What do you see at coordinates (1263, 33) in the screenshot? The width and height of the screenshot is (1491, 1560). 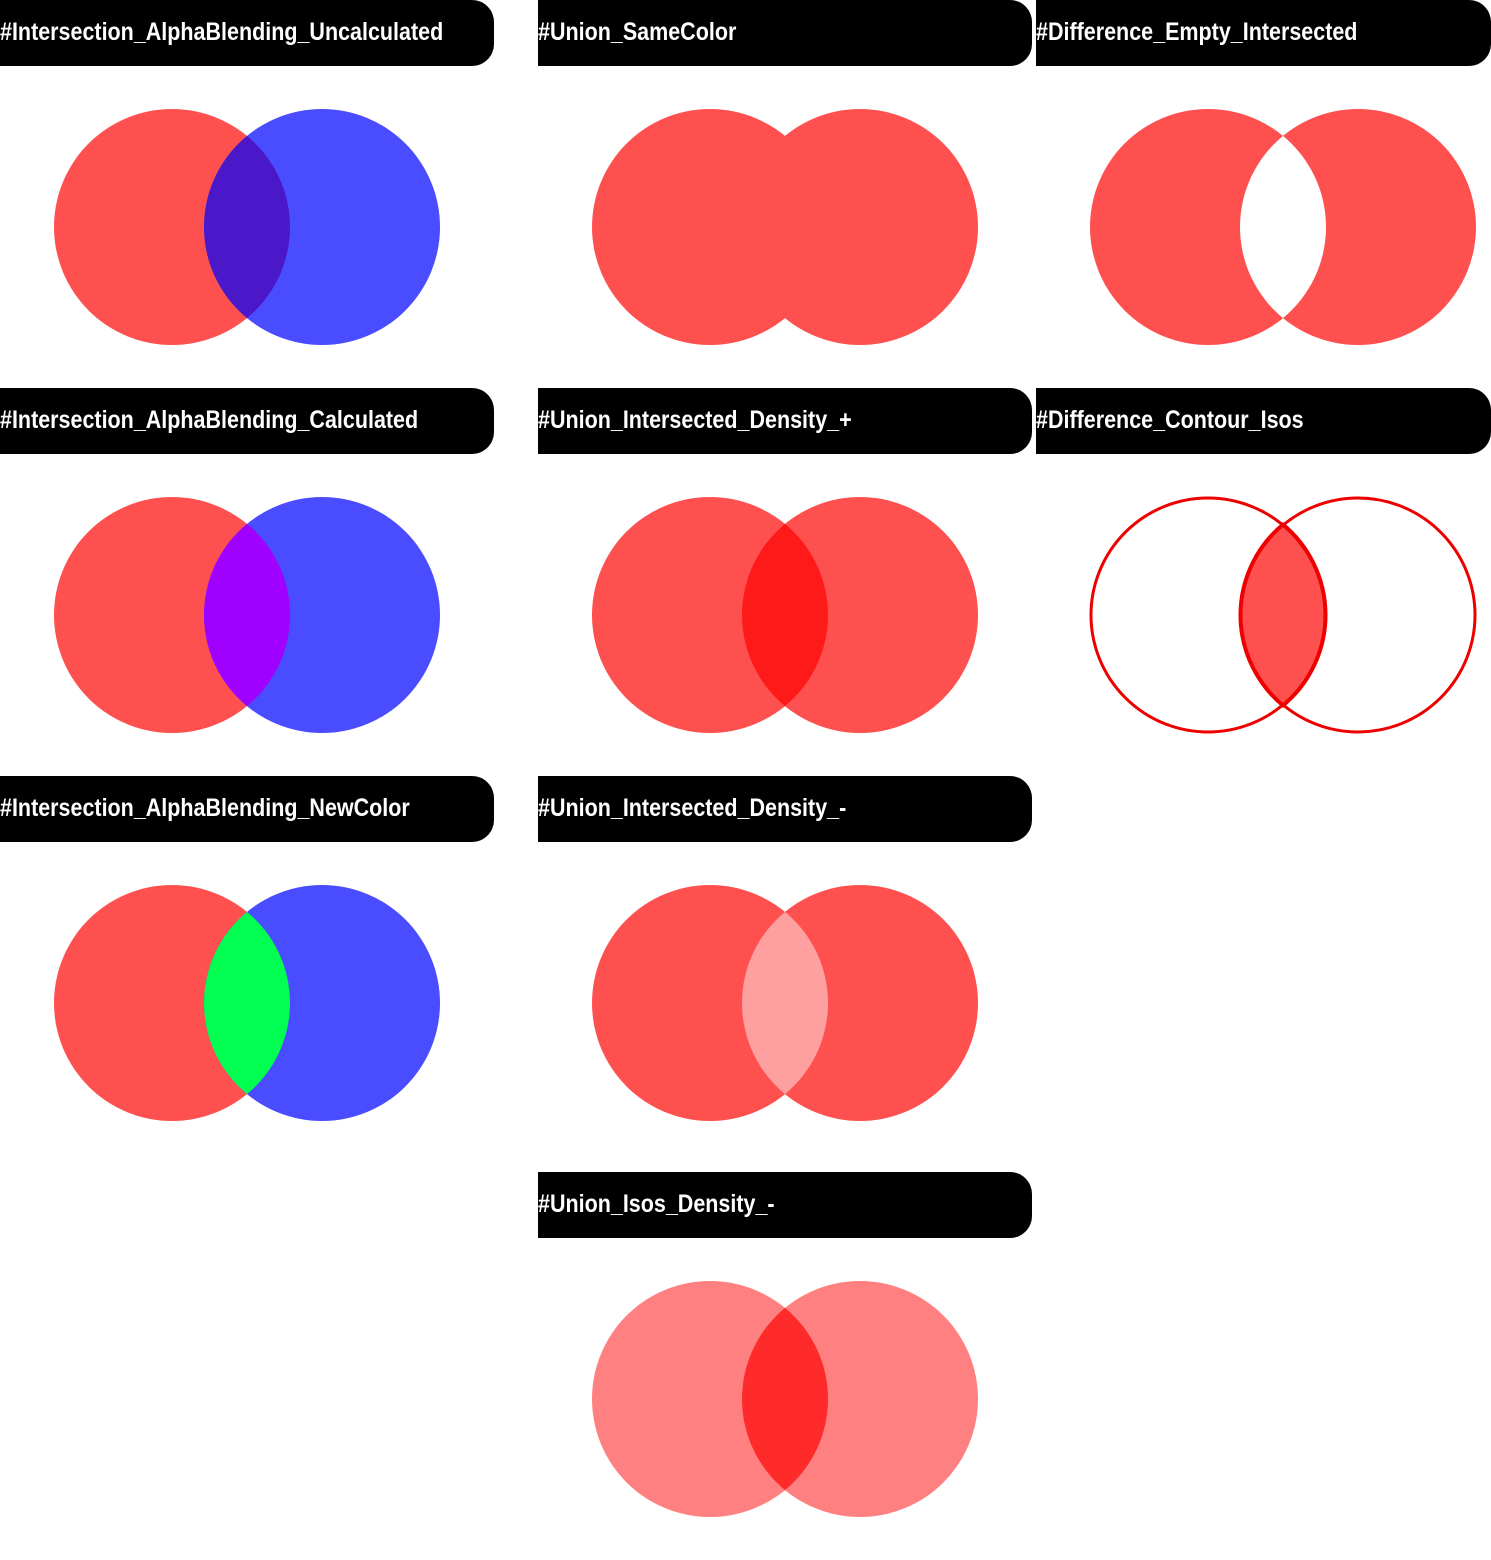 I see `panel-label: #Difference_Empty_Intersected` at bounding box center [1263, 33].